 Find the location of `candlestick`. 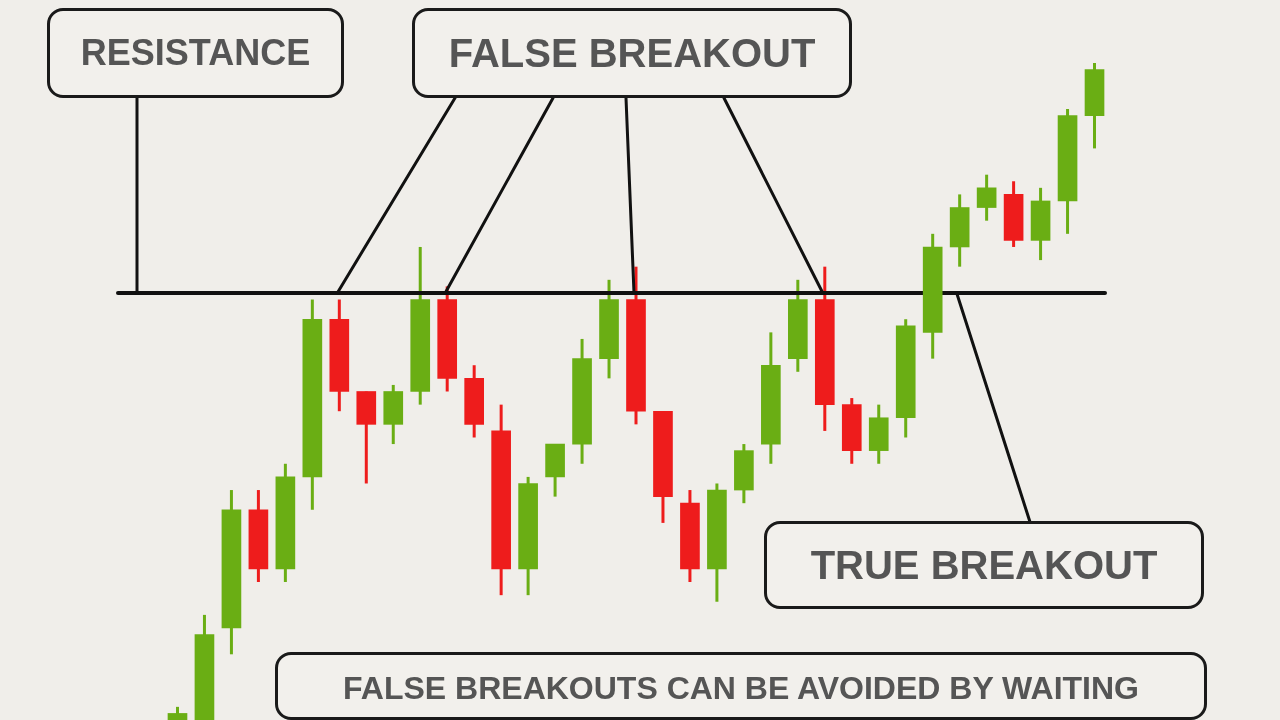

candlestick is located at coordinates (986, 197).